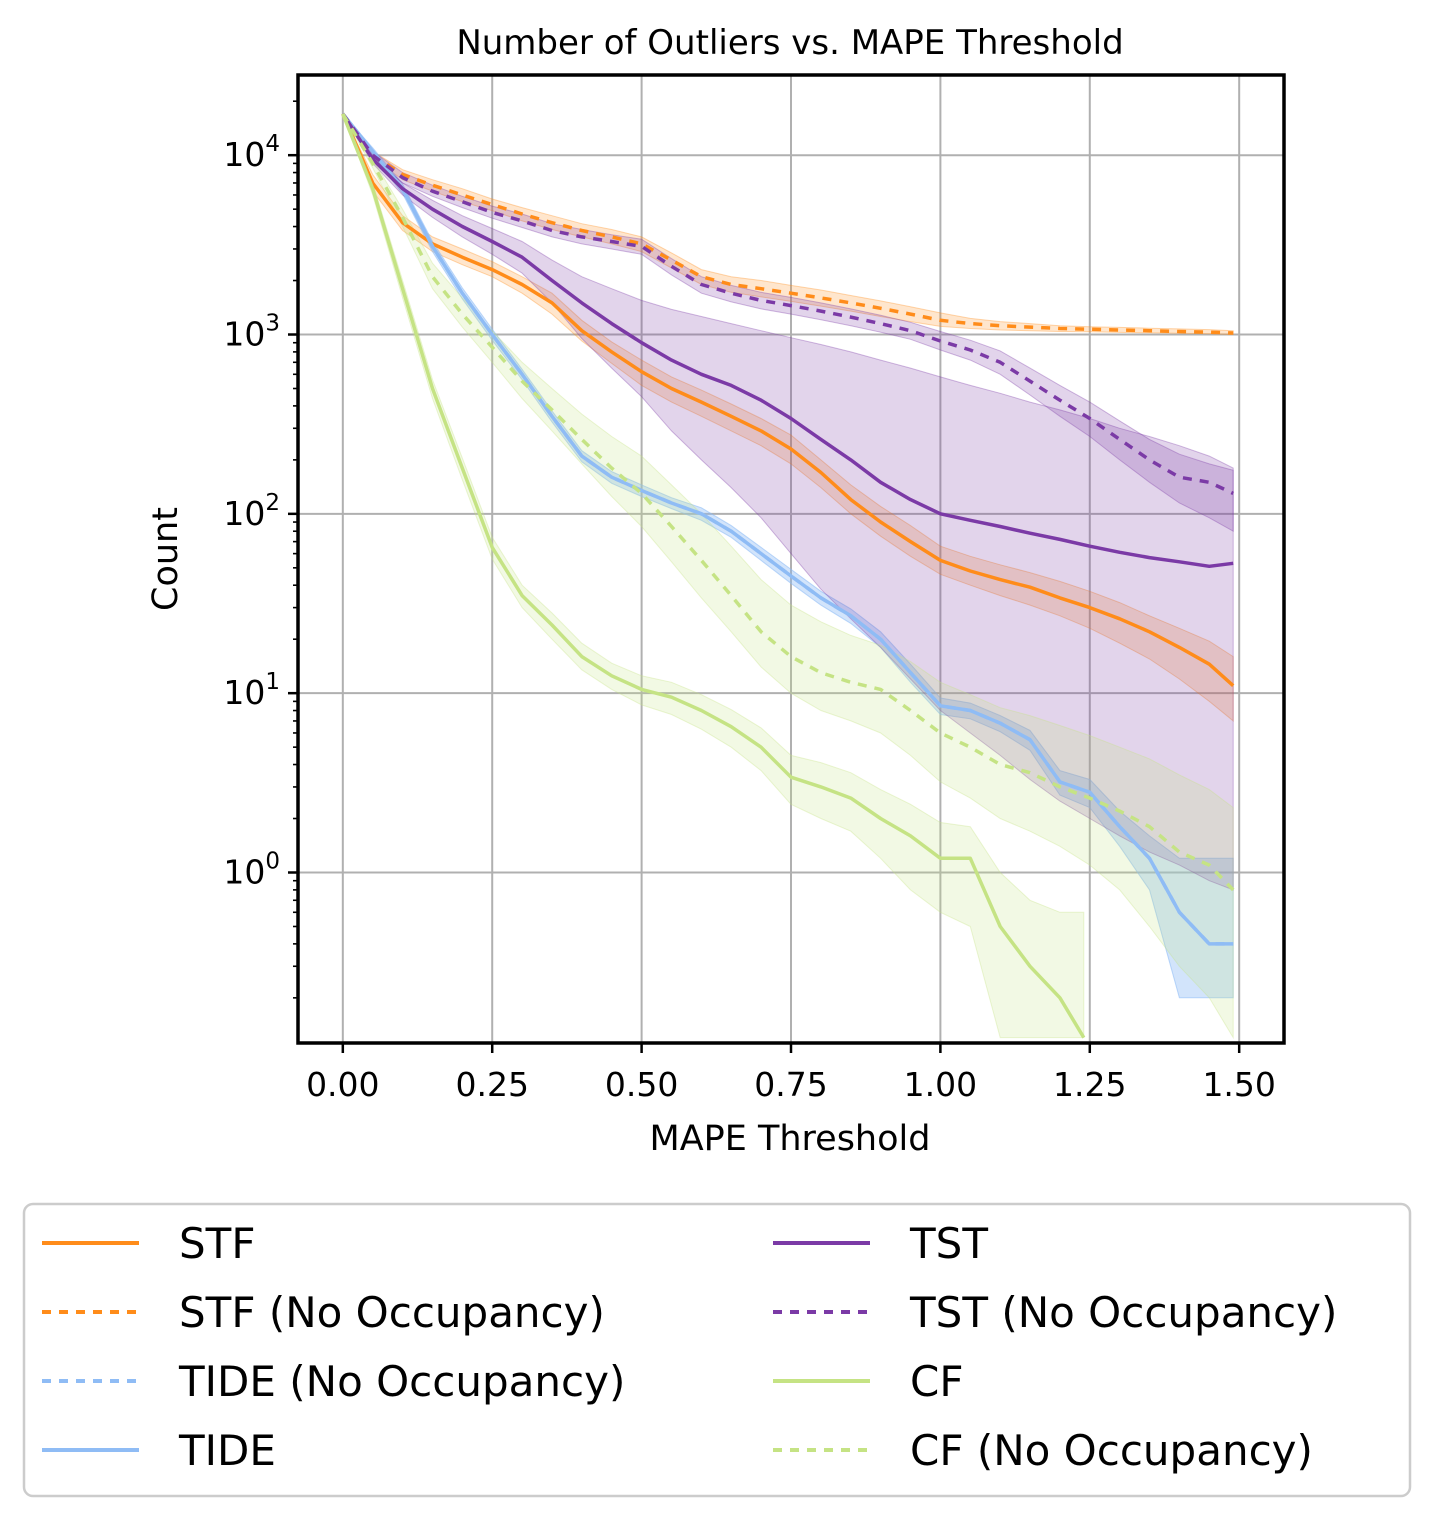 This screenshot has height=1522, width=1435. Describe the element at coordinates (491, 1084) in the screenshot. I see `x-tick-label: 0.25` at that location.